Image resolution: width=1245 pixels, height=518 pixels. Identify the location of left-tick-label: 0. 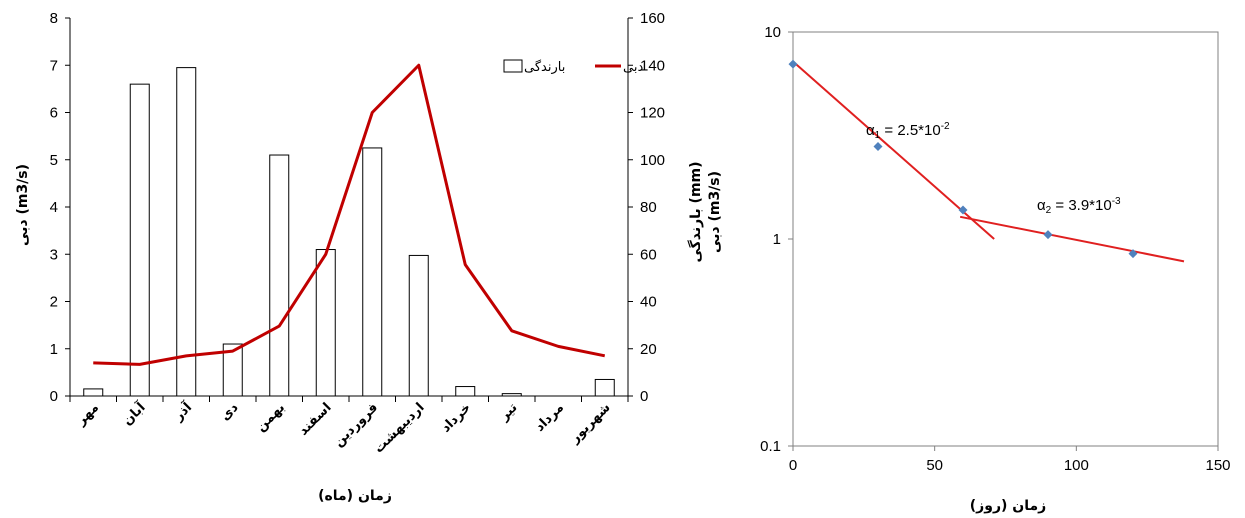
(54, 396).